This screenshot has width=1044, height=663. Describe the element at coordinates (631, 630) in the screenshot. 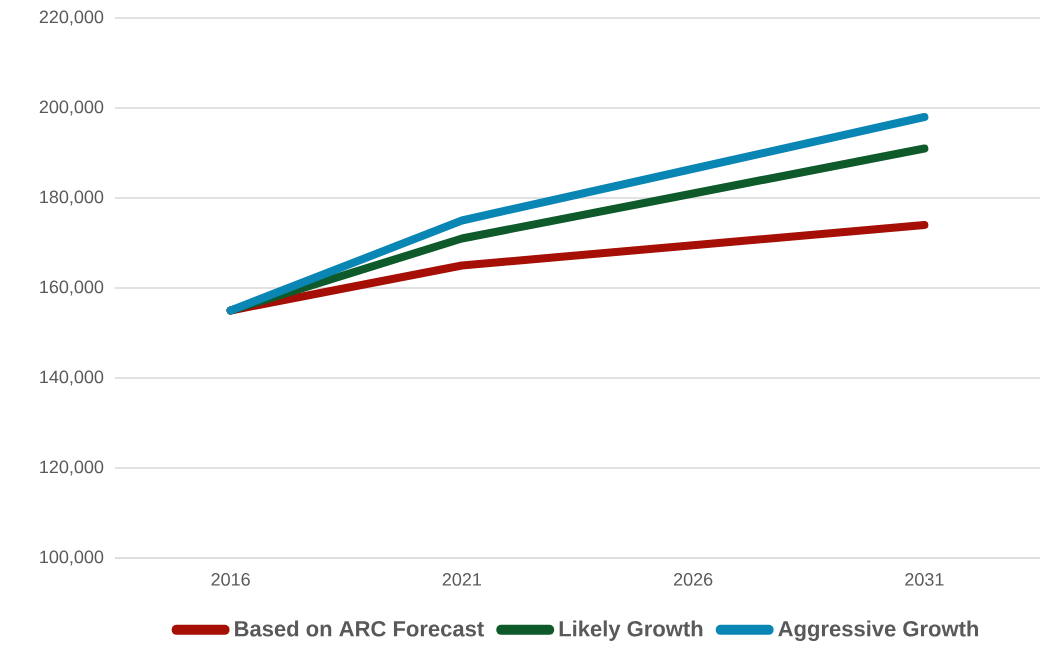

I see `legend-label: Likely Growth` at that location.